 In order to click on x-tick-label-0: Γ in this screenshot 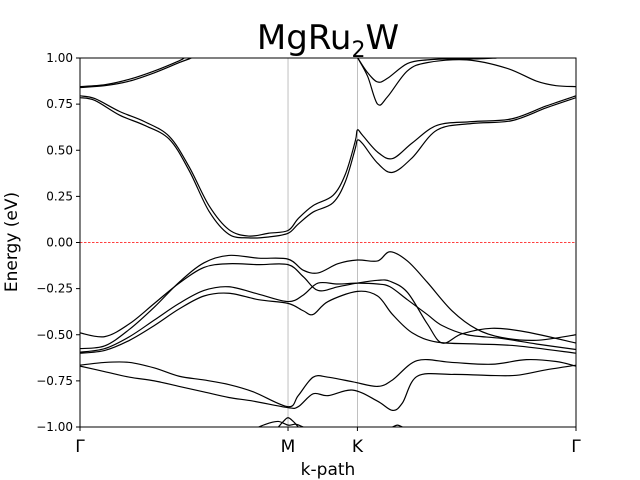, I will do `click(80, 447)`.